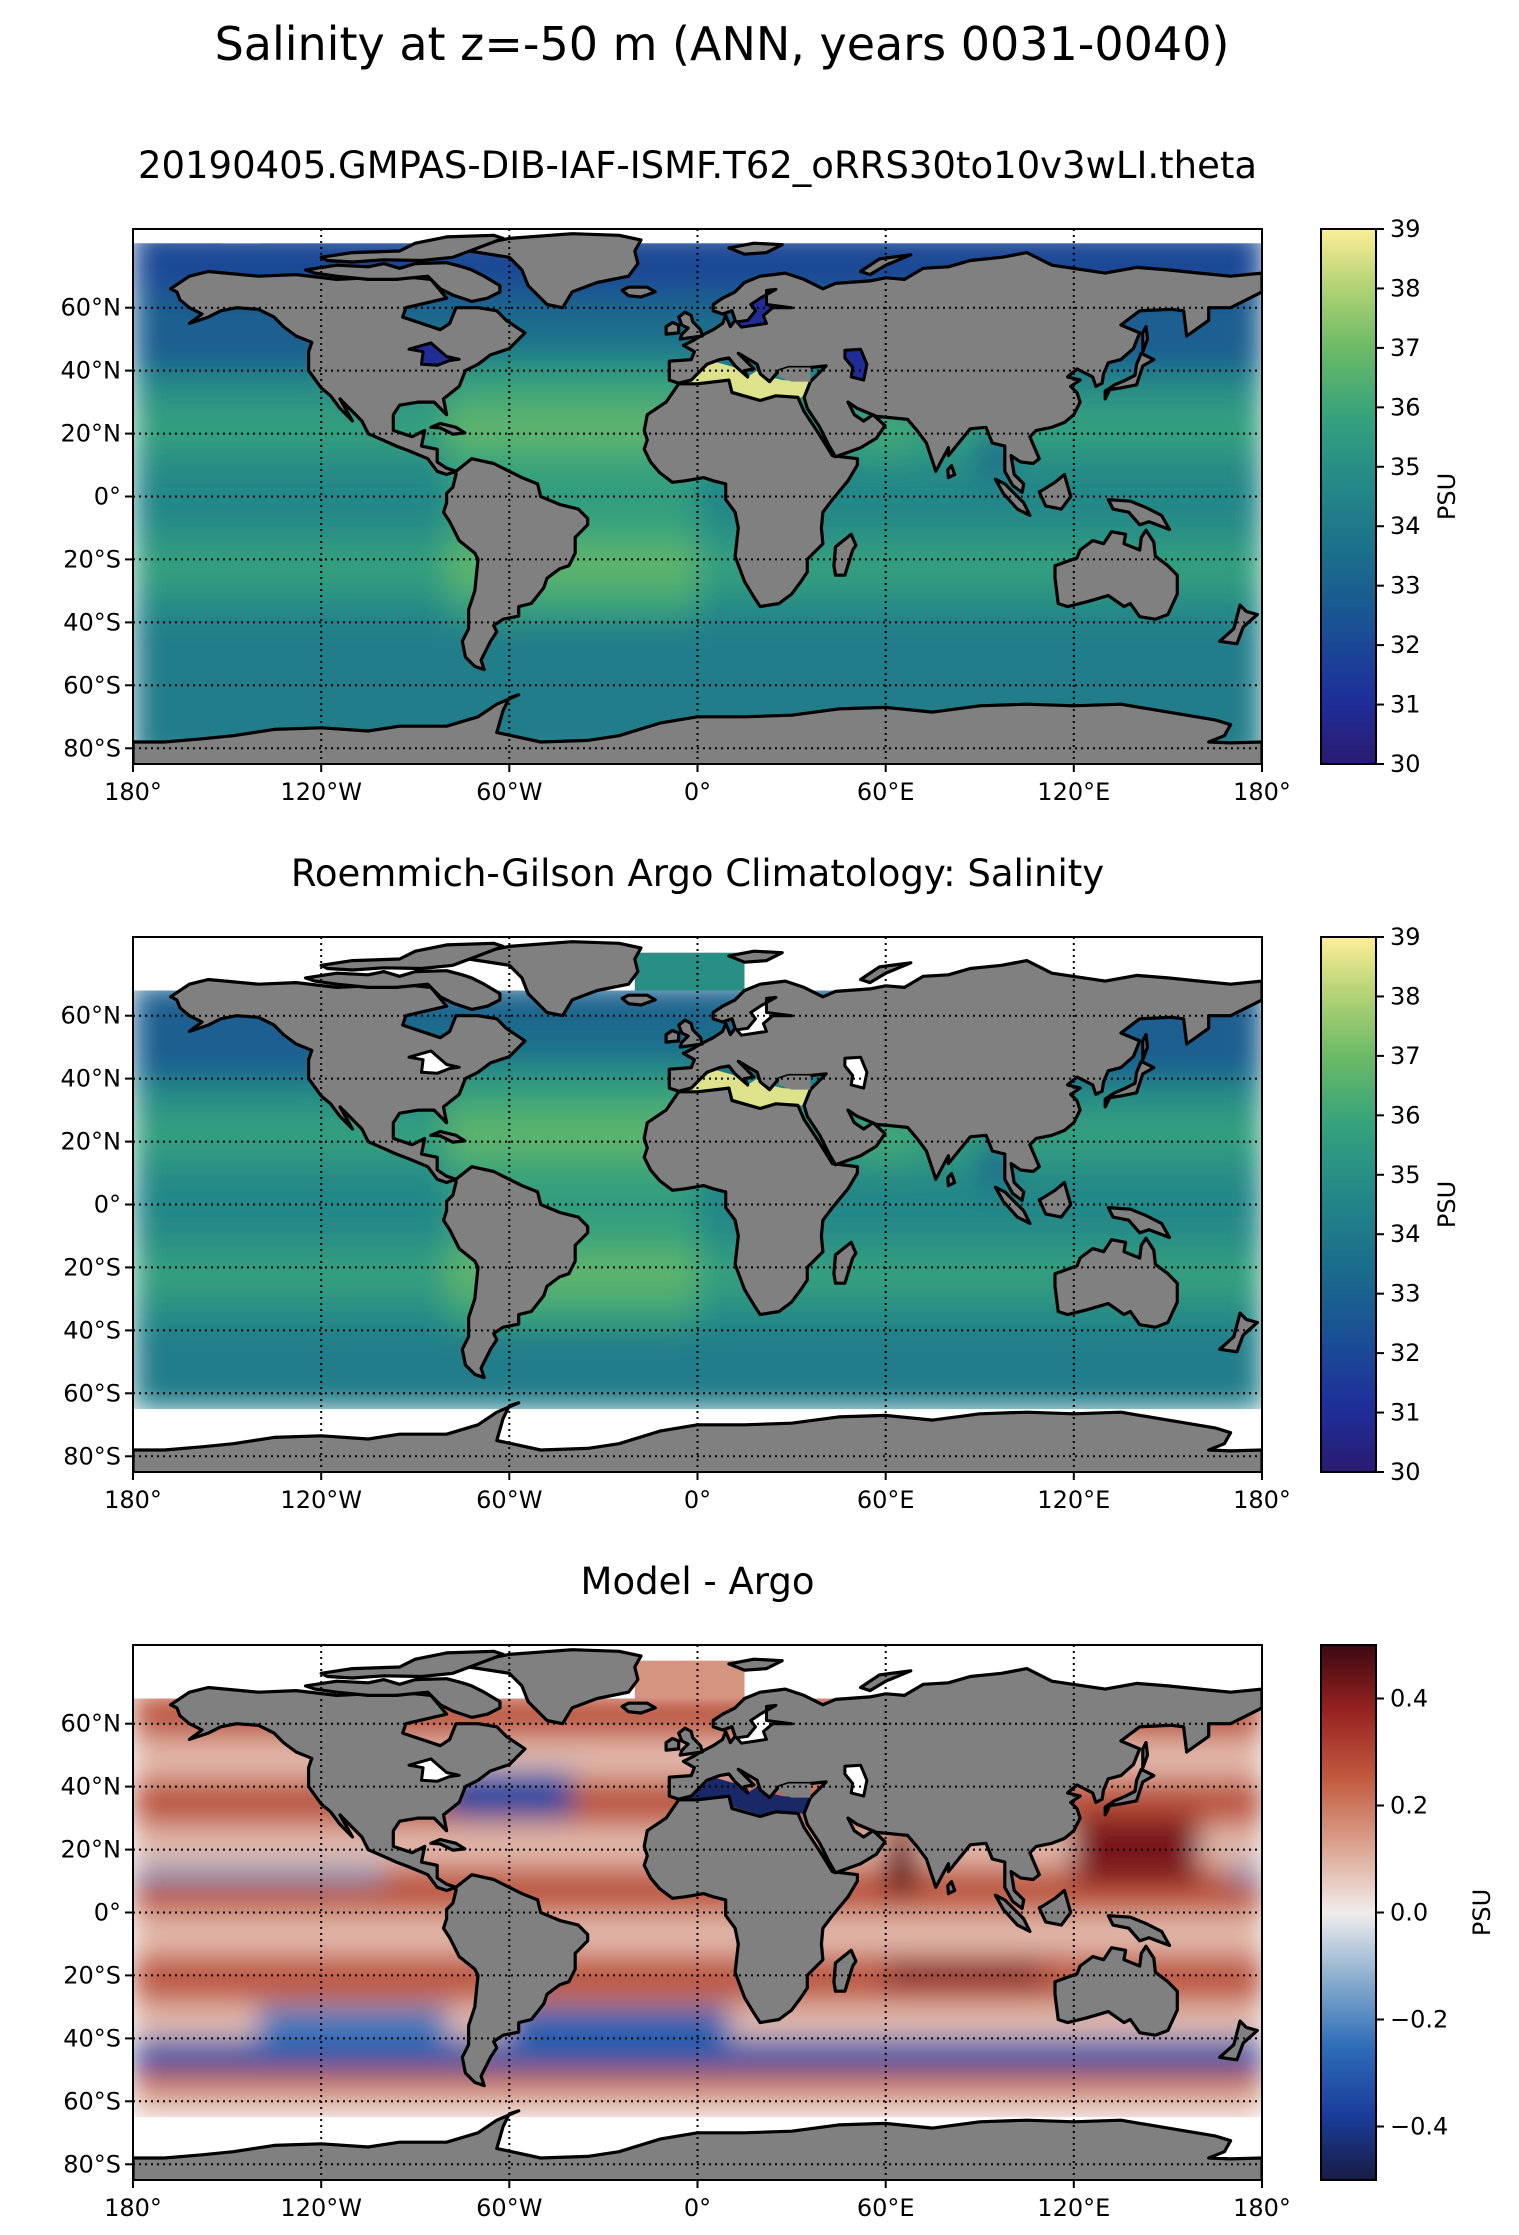 This screenshot has width=1519, height=2235. What do you see at coordinates (845, 1970) in the screenshot?
I see `land-madagascar` at bounding box center [845, 1970].